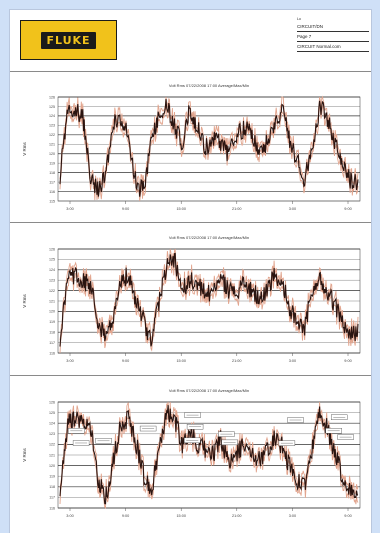  I want to click on series-max-line, so click(209, 451).